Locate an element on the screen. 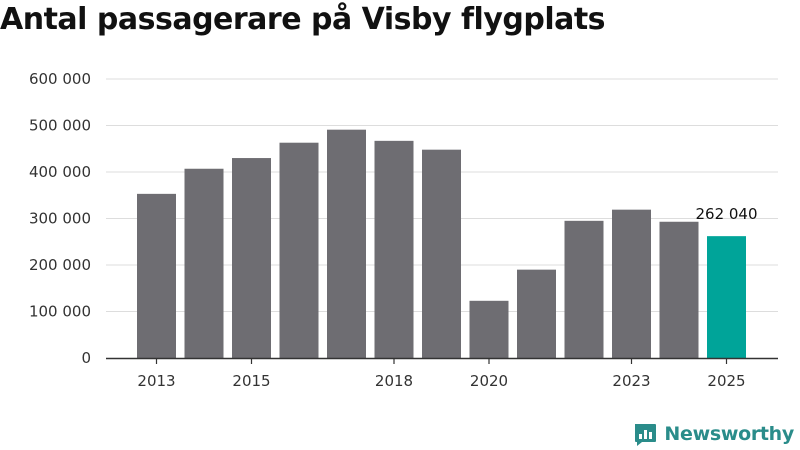 The height and width of the screenshot is (450, 800). newsworthy-logo-icon is located at coordinates (646, 435).